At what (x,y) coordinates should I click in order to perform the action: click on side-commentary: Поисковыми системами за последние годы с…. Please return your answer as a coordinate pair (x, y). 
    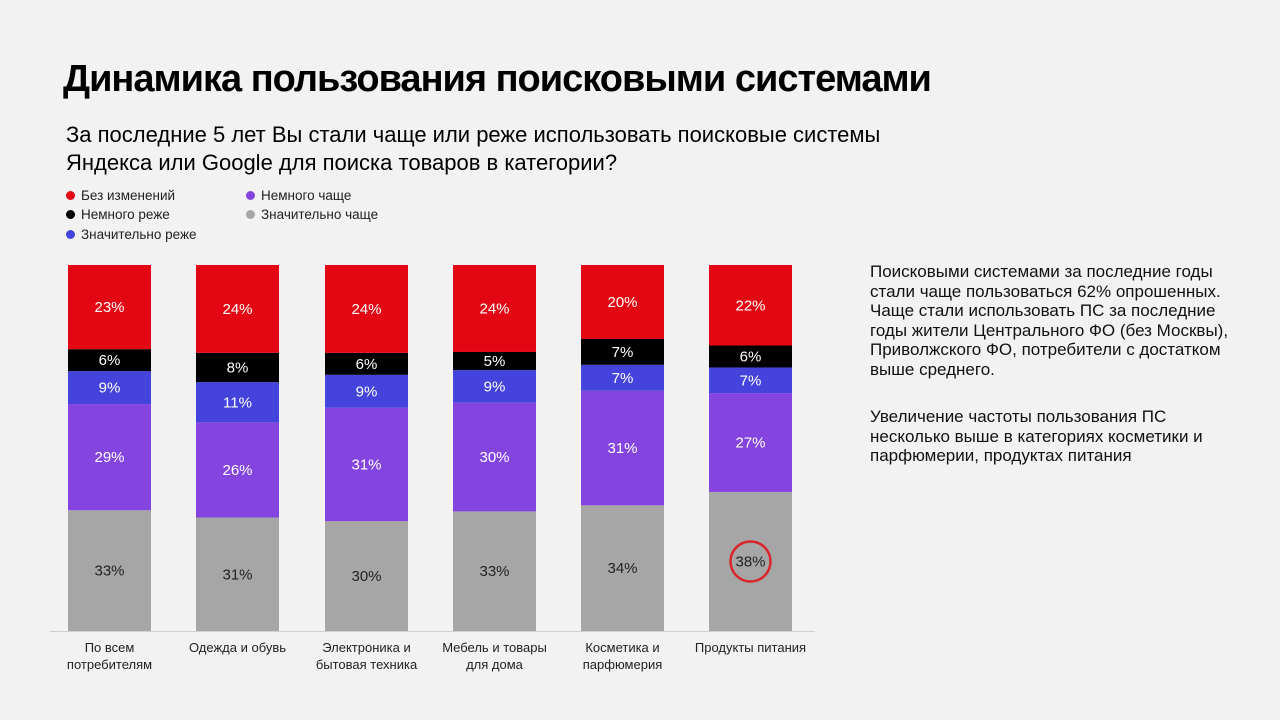
    Looking at the image, I should click on (1050, 378).